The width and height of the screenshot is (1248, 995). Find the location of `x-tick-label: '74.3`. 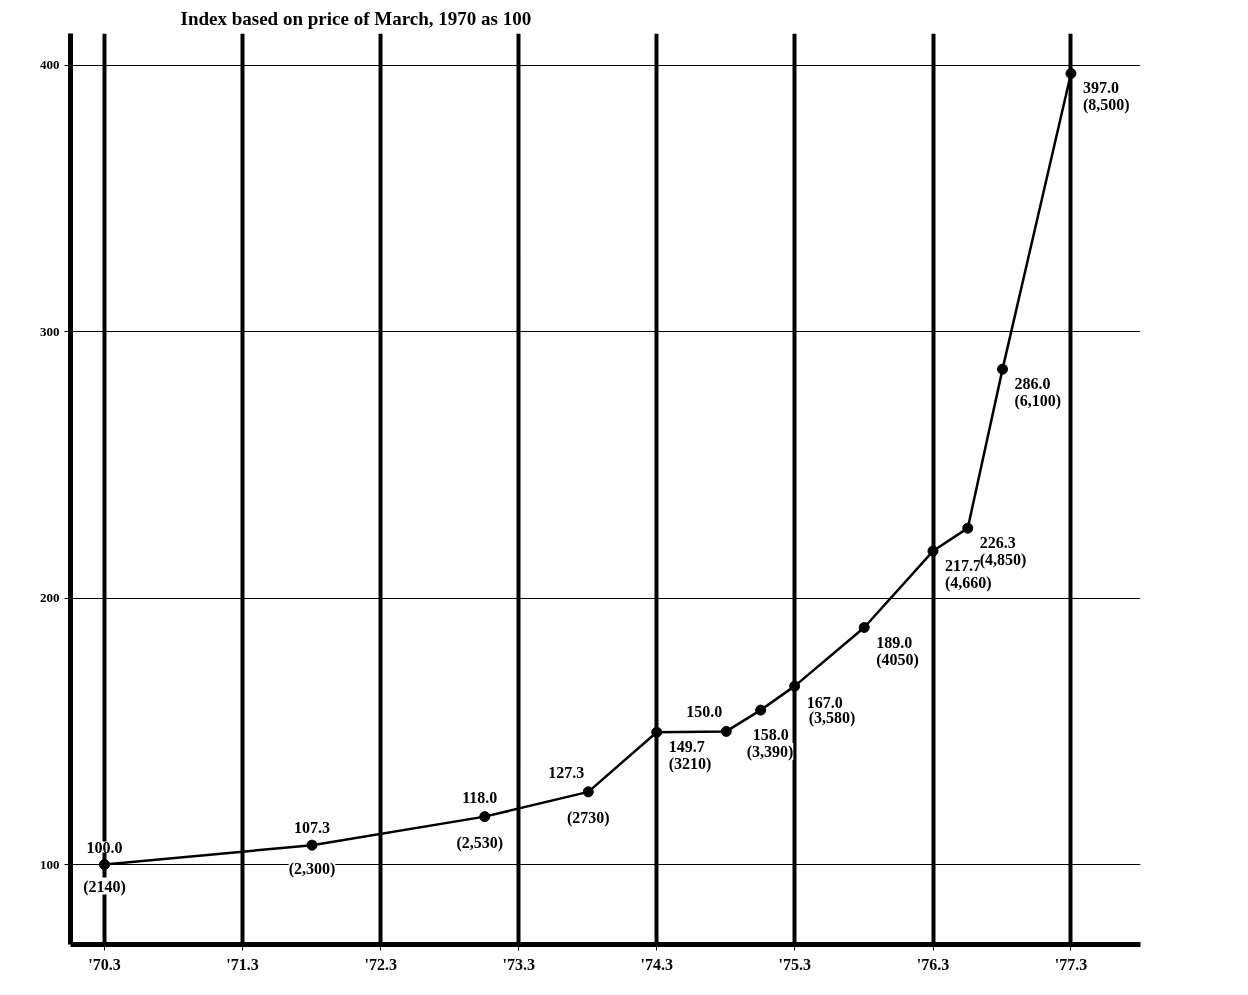

x-tick-label: '74.3 is located at coordinates (656, 964).